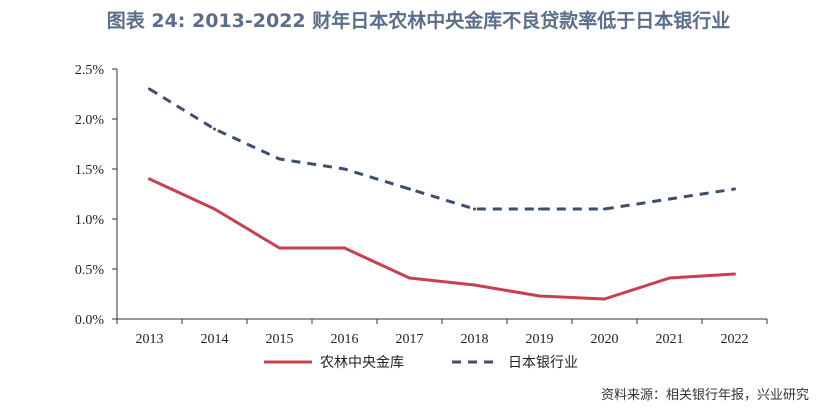  I want to click on x-tick-label: 2018, so click(475, 339).